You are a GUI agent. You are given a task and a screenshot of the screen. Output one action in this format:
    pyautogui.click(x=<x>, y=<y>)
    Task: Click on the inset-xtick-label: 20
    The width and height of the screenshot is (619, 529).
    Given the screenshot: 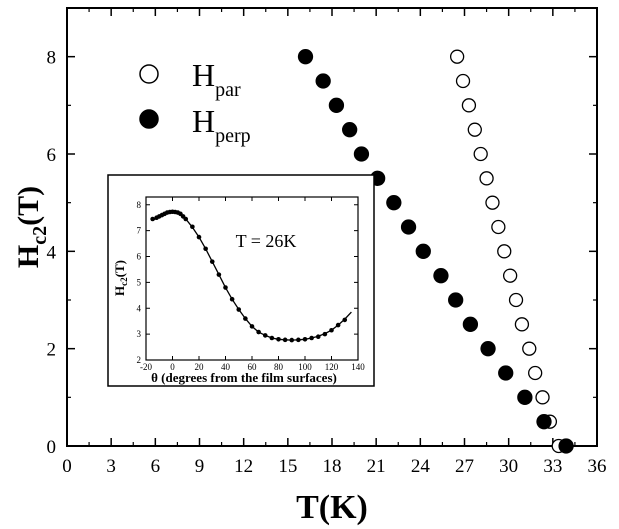 What is the action you would take?
    pyautogui.click(x=200, y=367)
    